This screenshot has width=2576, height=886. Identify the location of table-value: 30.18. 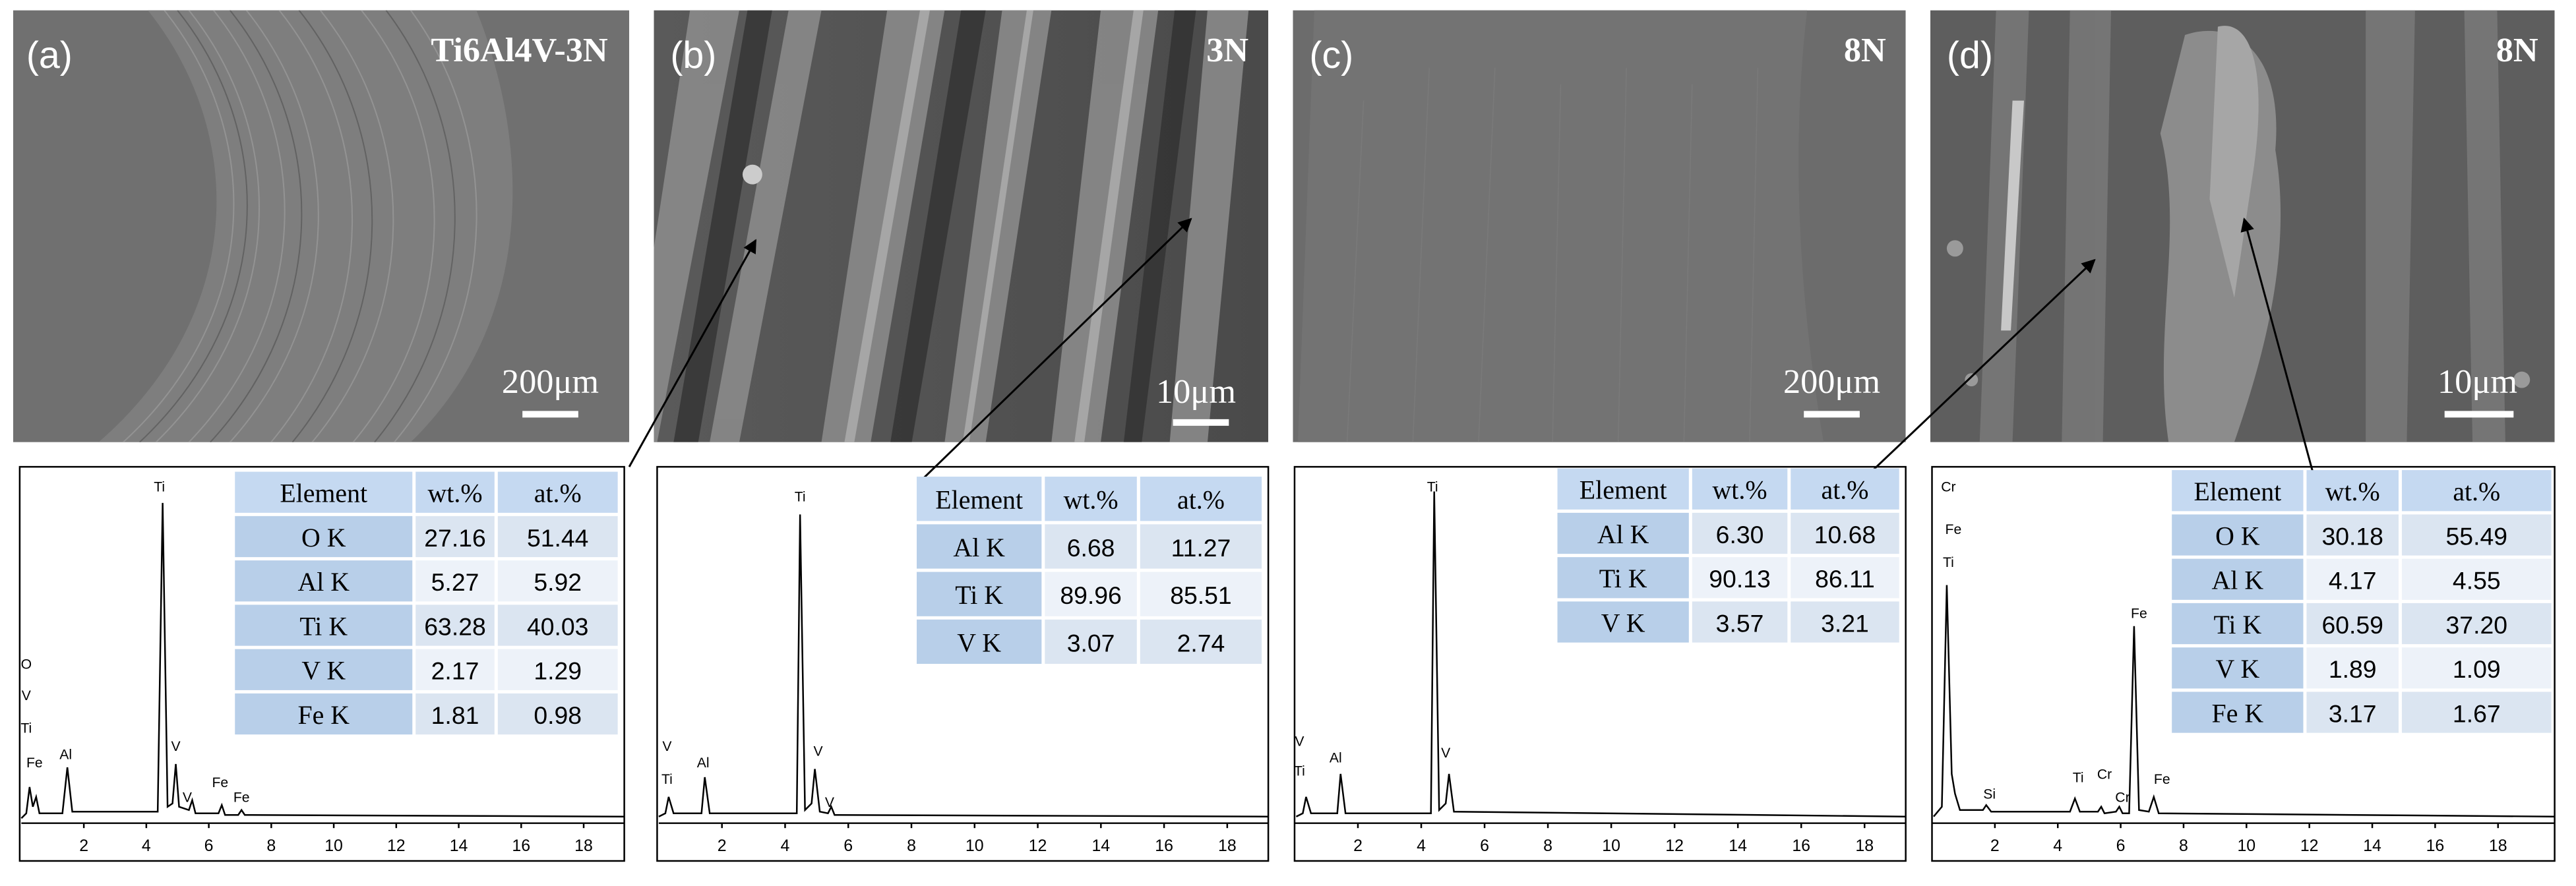
(2352, 536).